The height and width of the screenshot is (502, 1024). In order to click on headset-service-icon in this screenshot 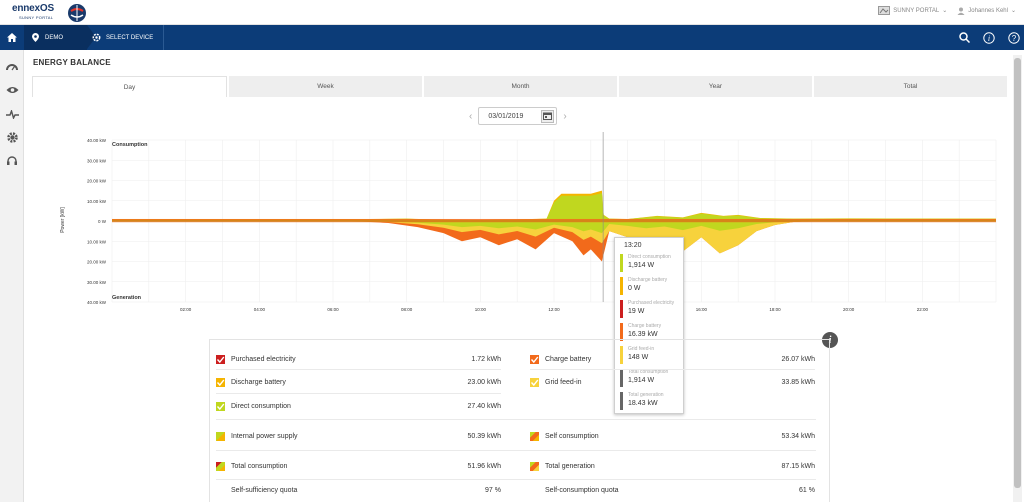, I will do `click(12, 161)`.